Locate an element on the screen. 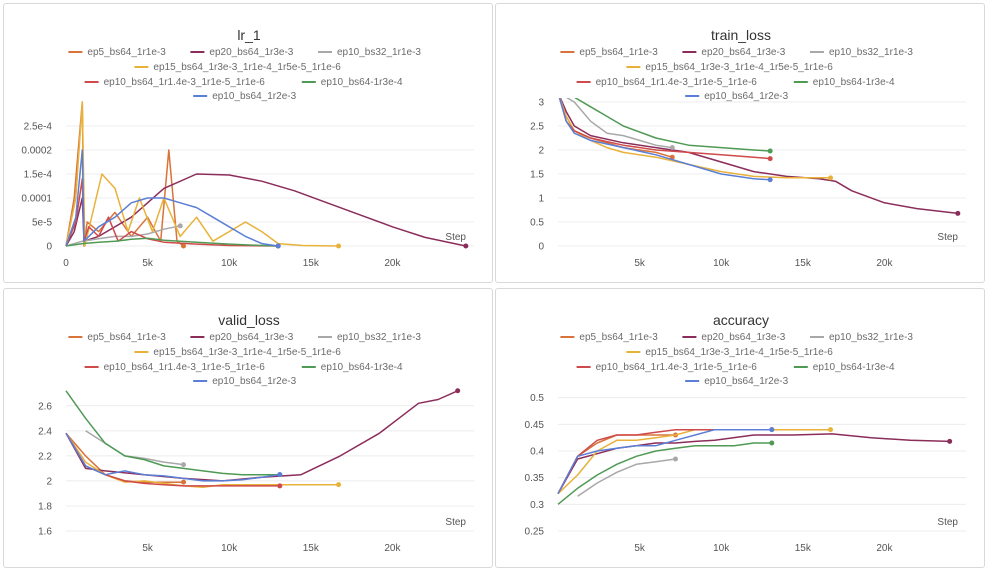 The width and height of the screenshot is (989, 572). y-tick-label: 3 is located at coordinates (541, 103).